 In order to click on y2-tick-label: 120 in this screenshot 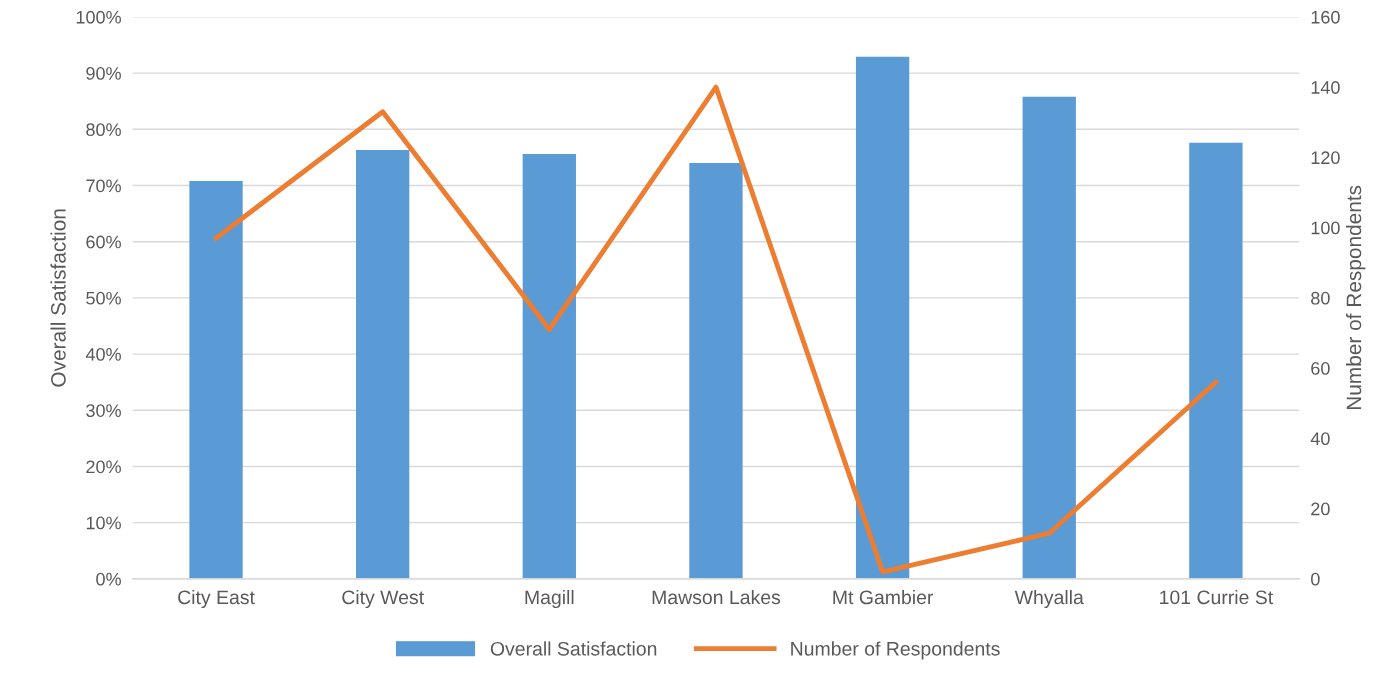, I will do `click(1325, 158)`.